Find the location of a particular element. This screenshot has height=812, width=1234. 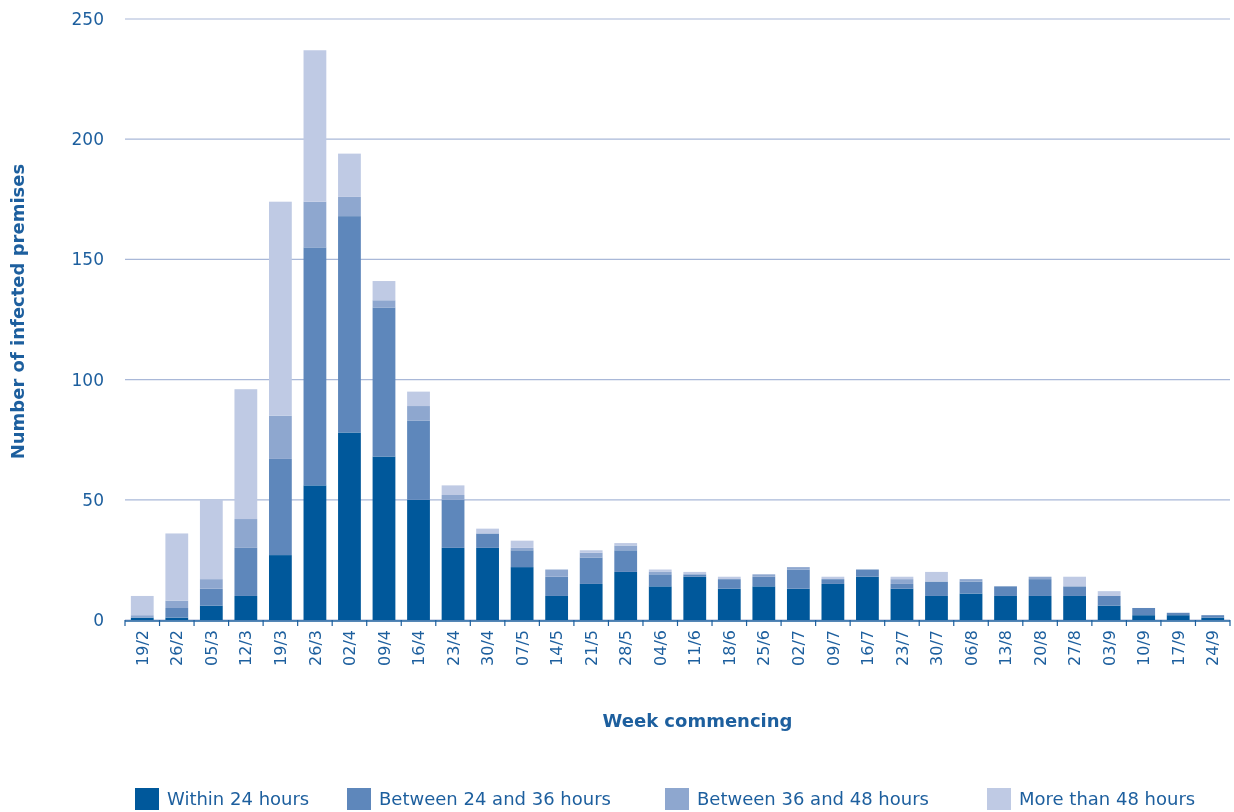

x-tick-label: 20/8 is located at coordinates (1040, 648).